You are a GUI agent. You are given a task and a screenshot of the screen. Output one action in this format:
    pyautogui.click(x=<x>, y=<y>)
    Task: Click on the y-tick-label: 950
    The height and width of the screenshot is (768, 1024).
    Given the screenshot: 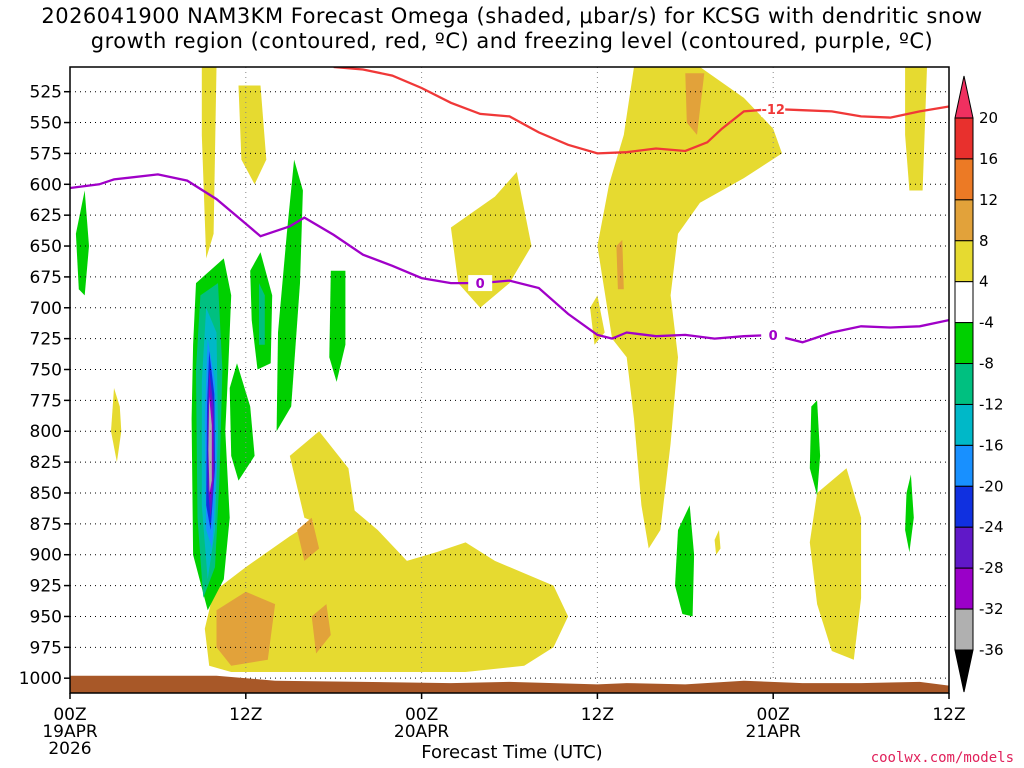 What is the action you would take?
    pyautogui.click(x=46, y=617)
    